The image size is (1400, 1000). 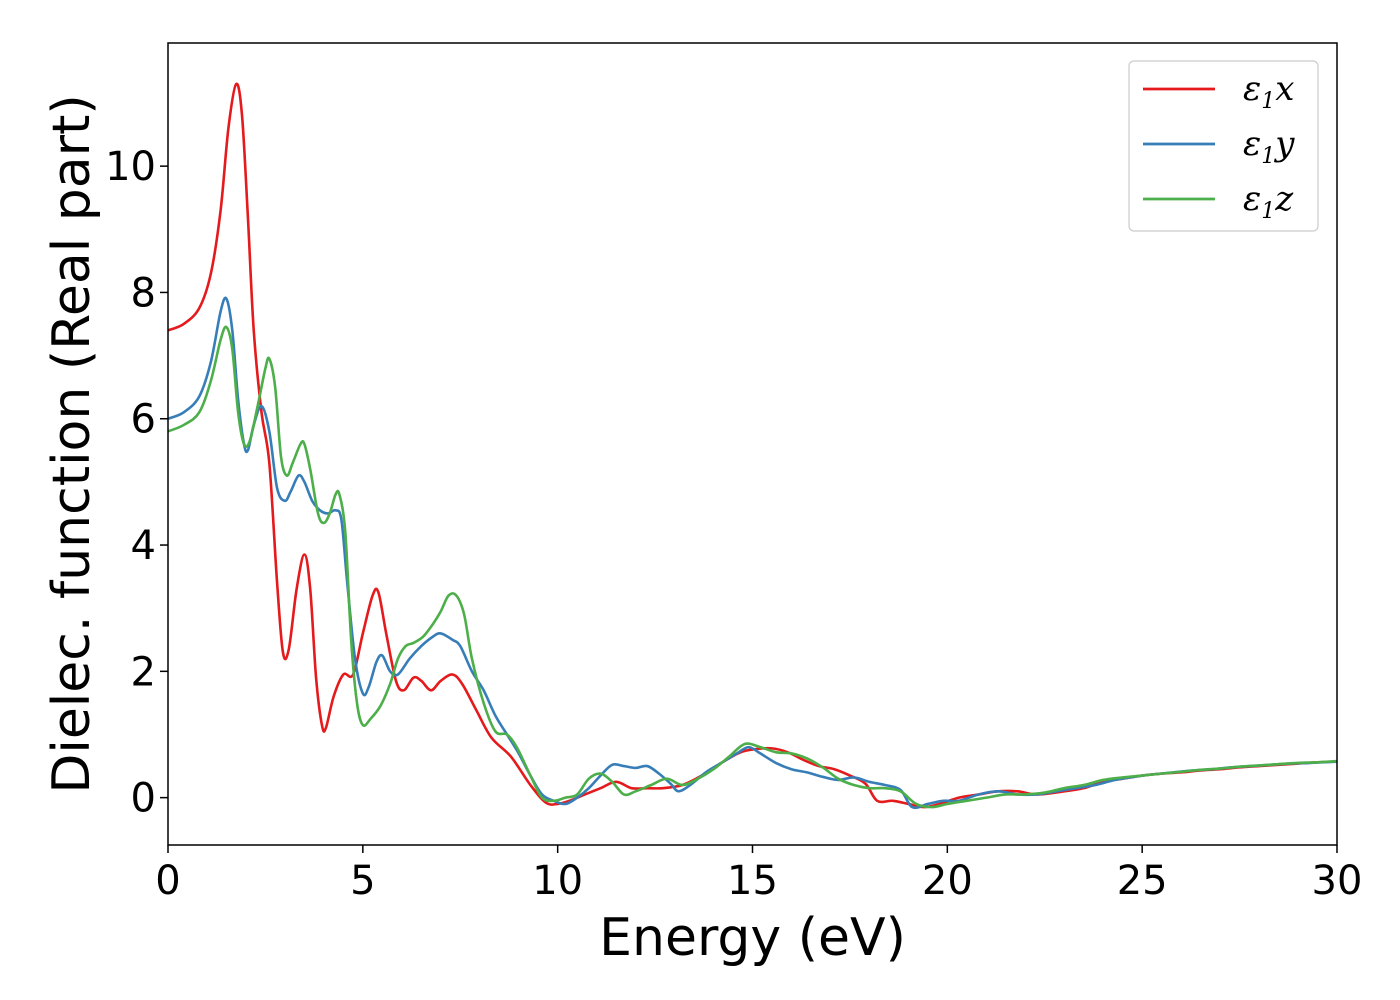 I want to click on legend: ε1x ε1y ε1z, so click(x=1223, y=146).